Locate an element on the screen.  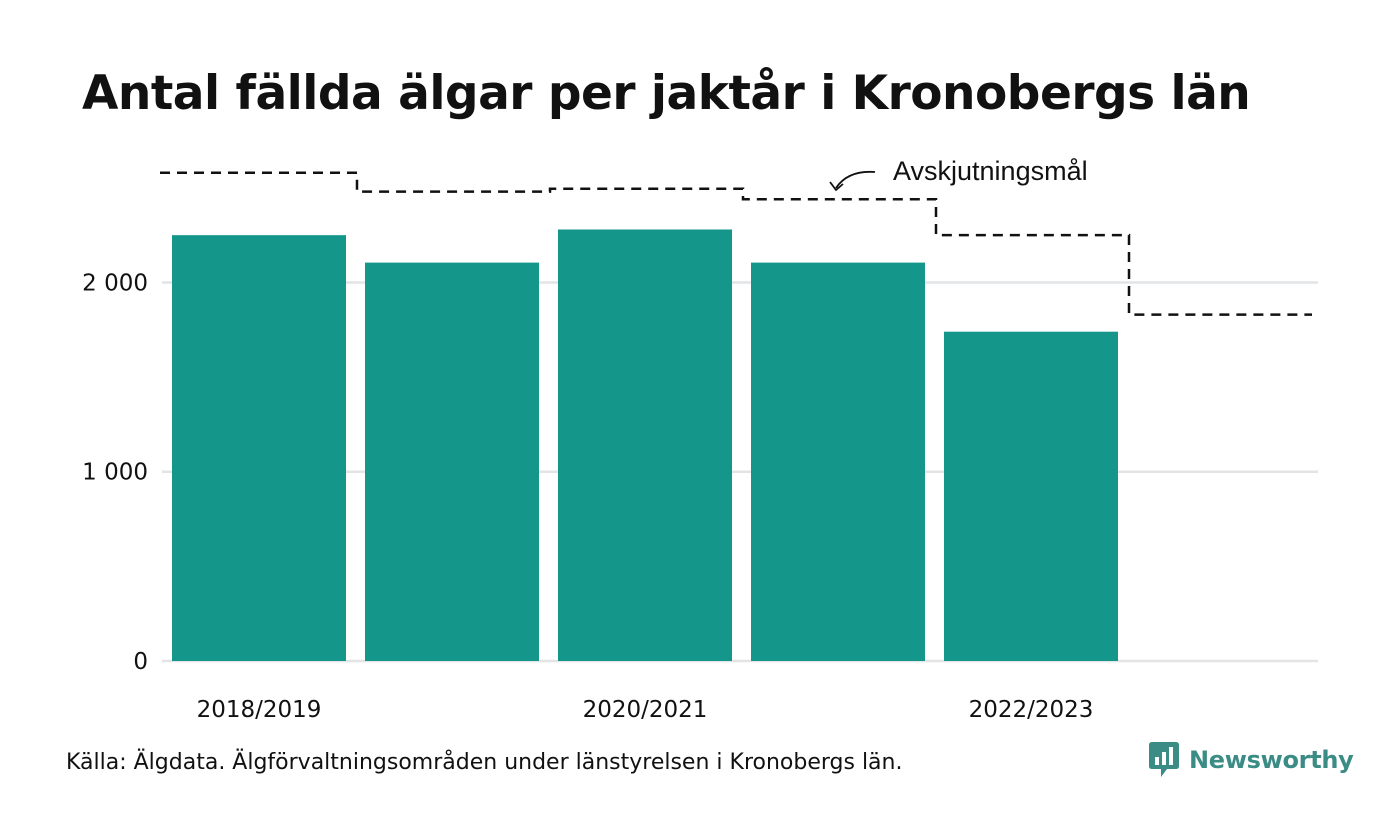
y-tick-label: 2 000 is located at coordinates (115, 283).